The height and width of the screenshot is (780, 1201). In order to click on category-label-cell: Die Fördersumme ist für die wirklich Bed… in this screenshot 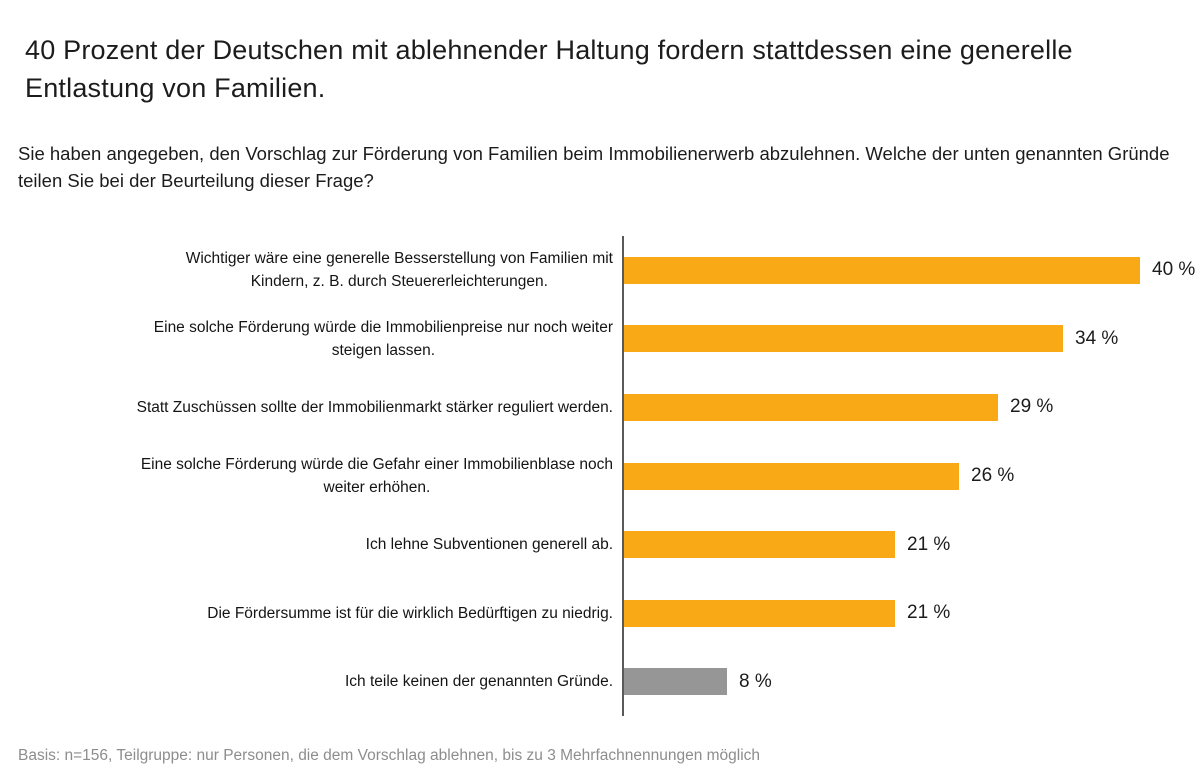, I will do `click(306, 613)`.